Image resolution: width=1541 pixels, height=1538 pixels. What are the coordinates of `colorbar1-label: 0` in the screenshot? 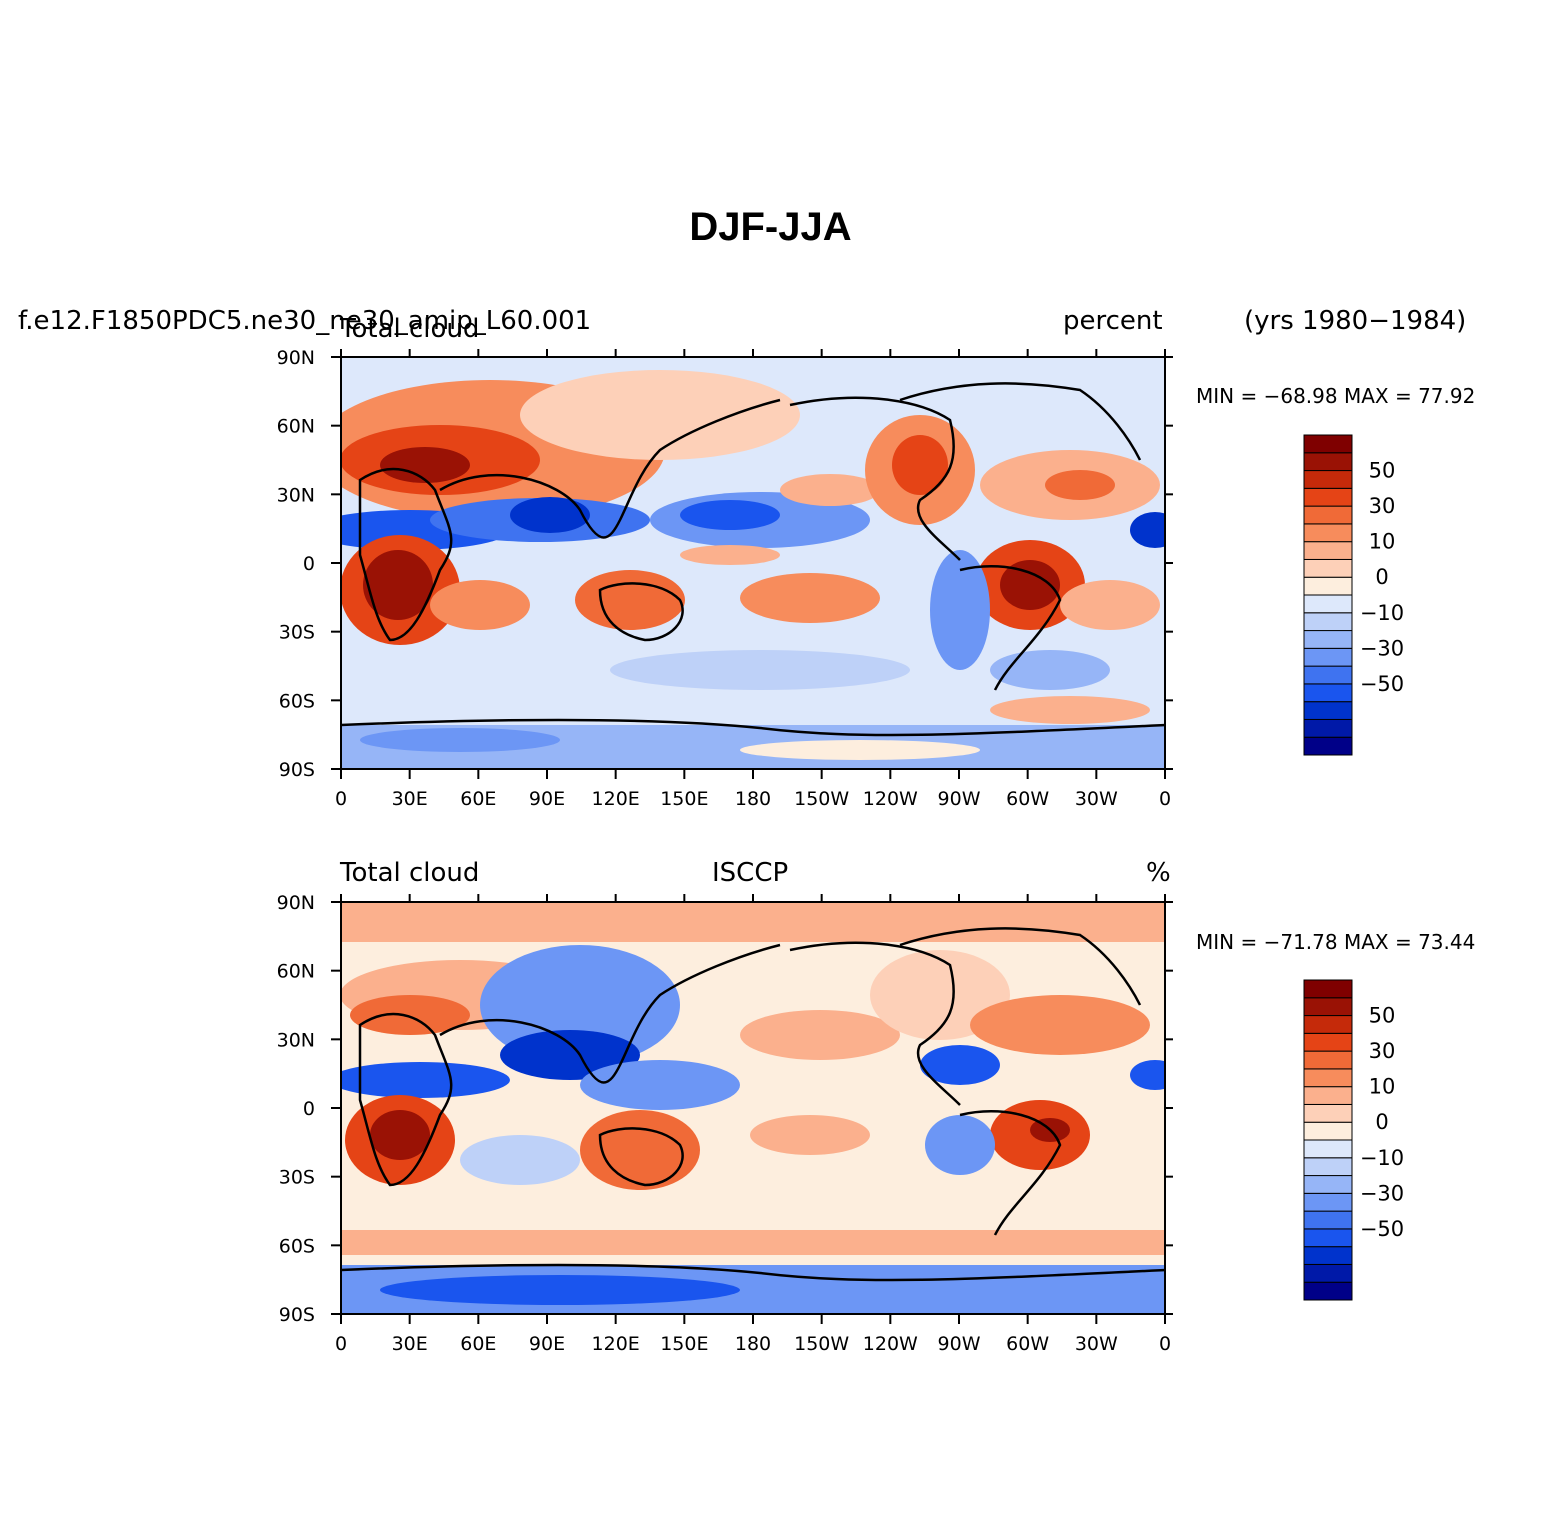 It's located at (1381, 577).